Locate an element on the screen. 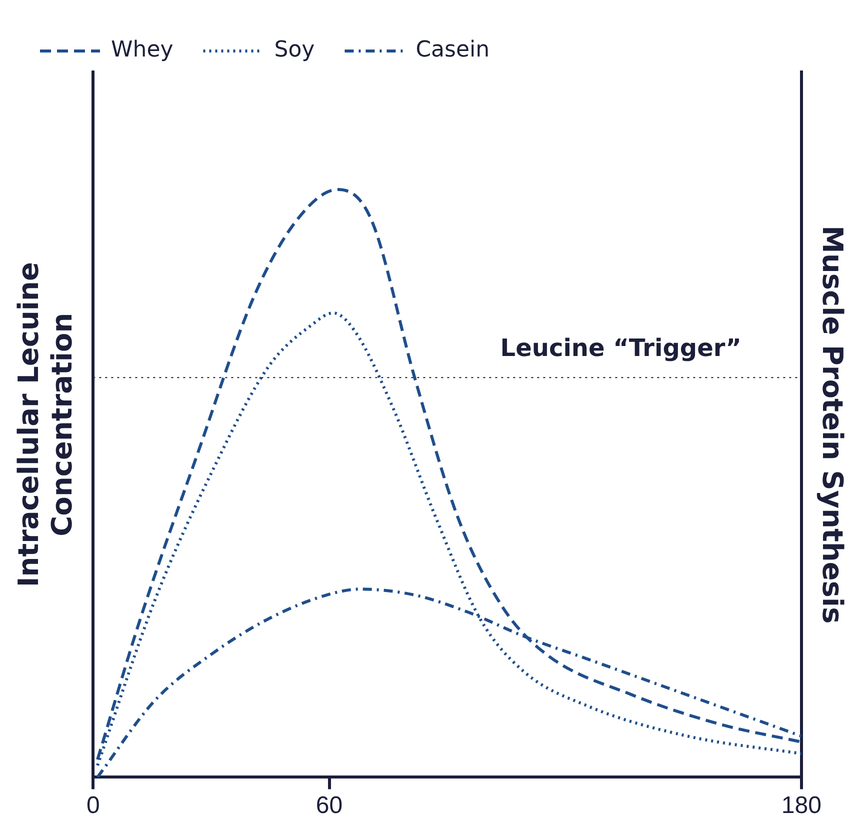 This screenshot has width=861, height=834. x-tick-label: 0 is located at coordinates (93, 806).